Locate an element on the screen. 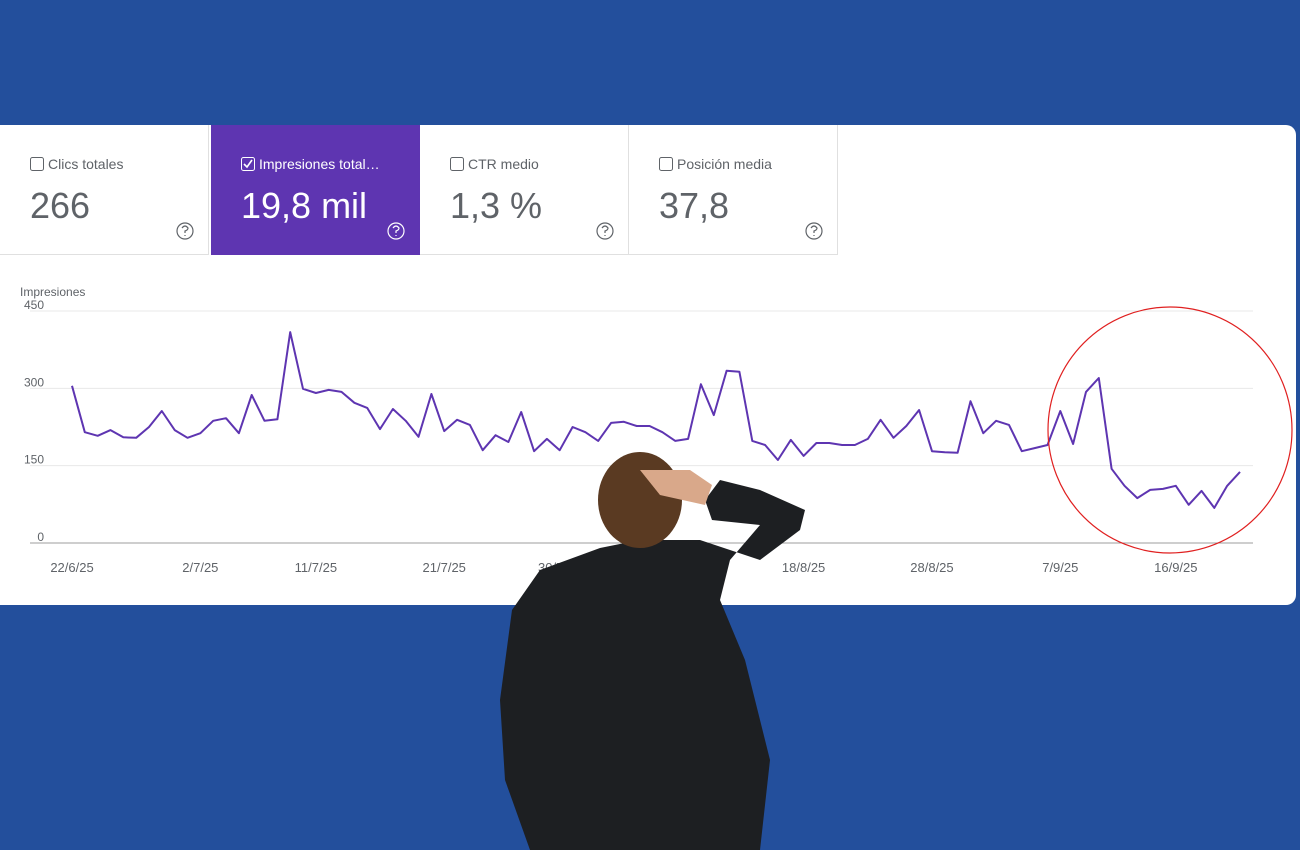  metric-card: Posición media 37,8 is located at coordinates (733, 190).